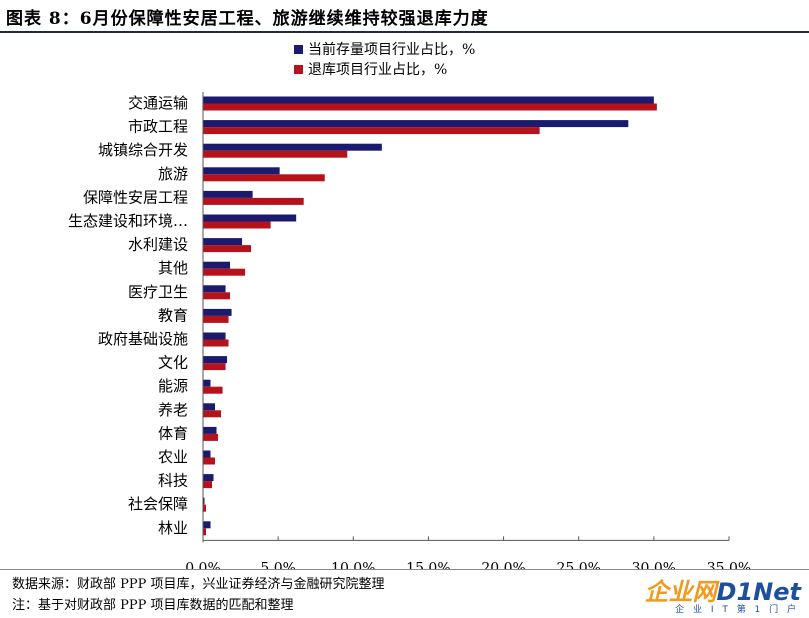  What do you see at coordinates (143, 150) in the screenshot?
I see `category-label: 城镇综合开发` at bounding box center [143, 150].